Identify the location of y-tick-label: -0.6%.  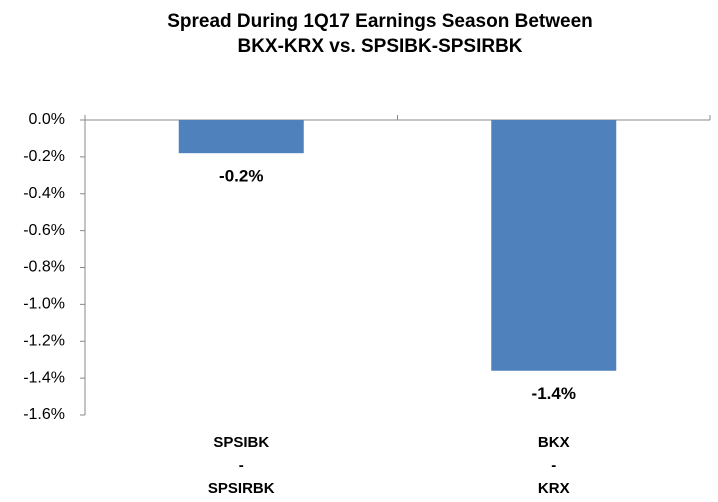
(44, 230).